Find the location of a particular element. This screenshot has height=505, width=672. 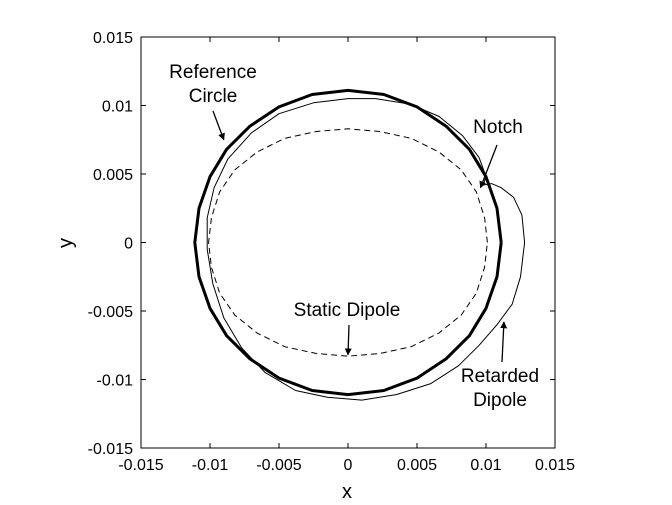

x-tick-label: 0.015 is located at coordinates (555, 465).